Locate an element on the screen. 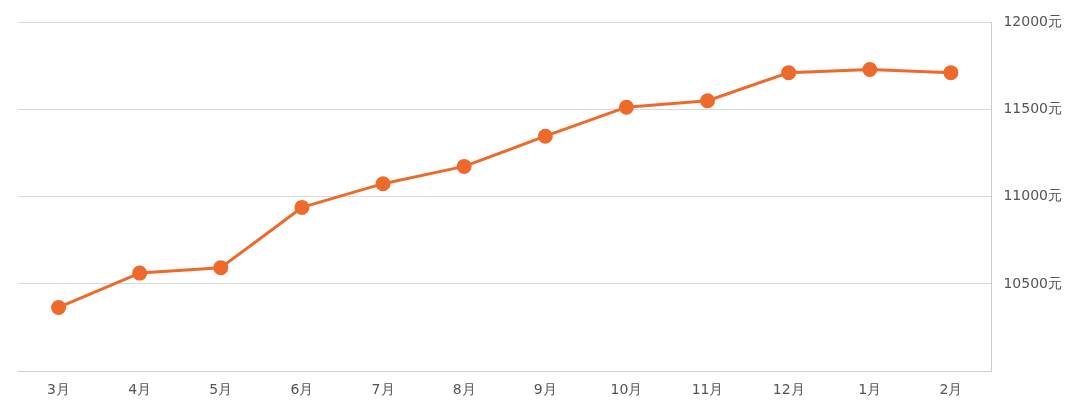 Image resolution: width=1080 pixels, height=408 pixels. x-tick-label: 4月 is located at coordinates (140, 389).